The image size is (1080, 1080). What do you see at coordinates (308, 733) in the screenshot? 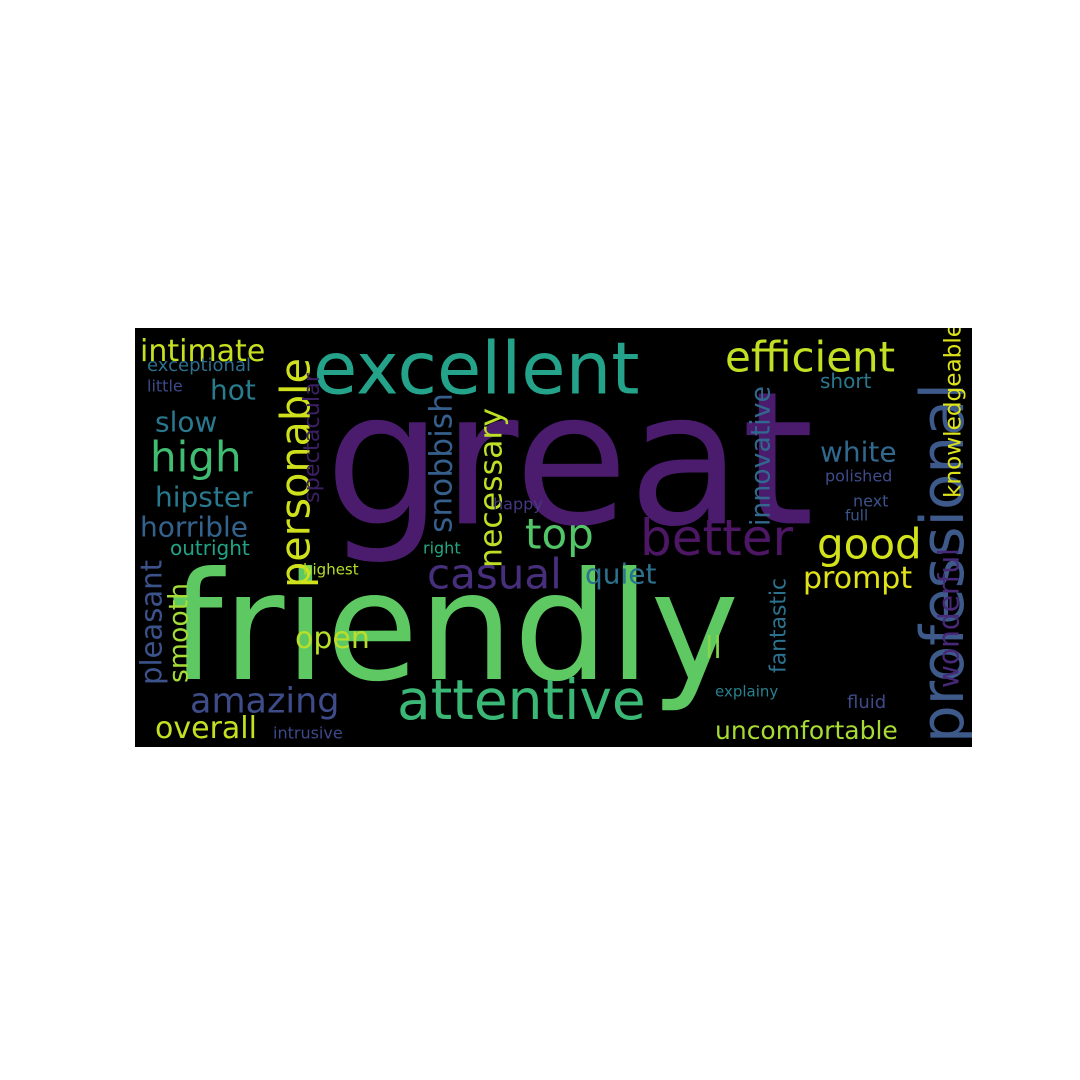
I see `word-intrusive: intrusive` at bounding box center [308, 733].